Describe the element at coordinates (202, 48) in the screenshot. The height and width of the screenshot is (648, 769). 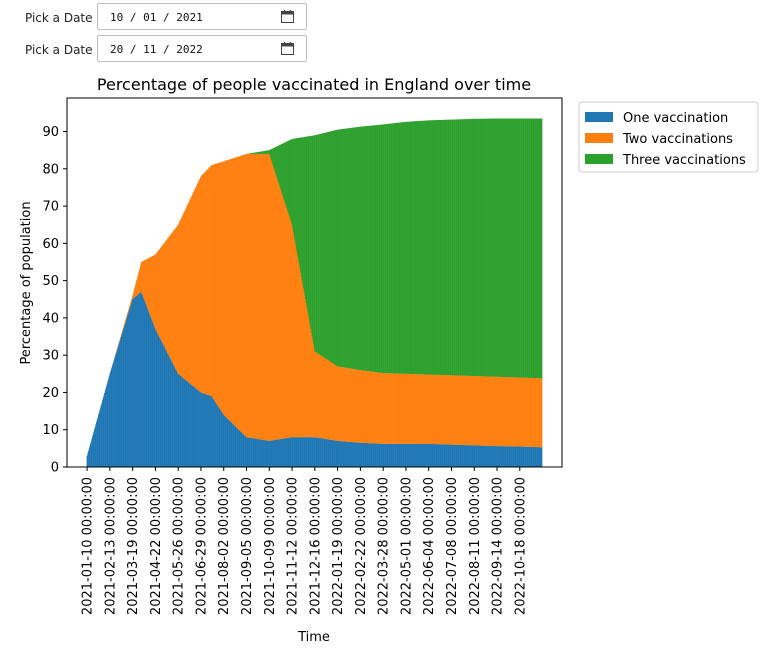
I see `end-date-input: 20 / 11 / 2022` at that location.